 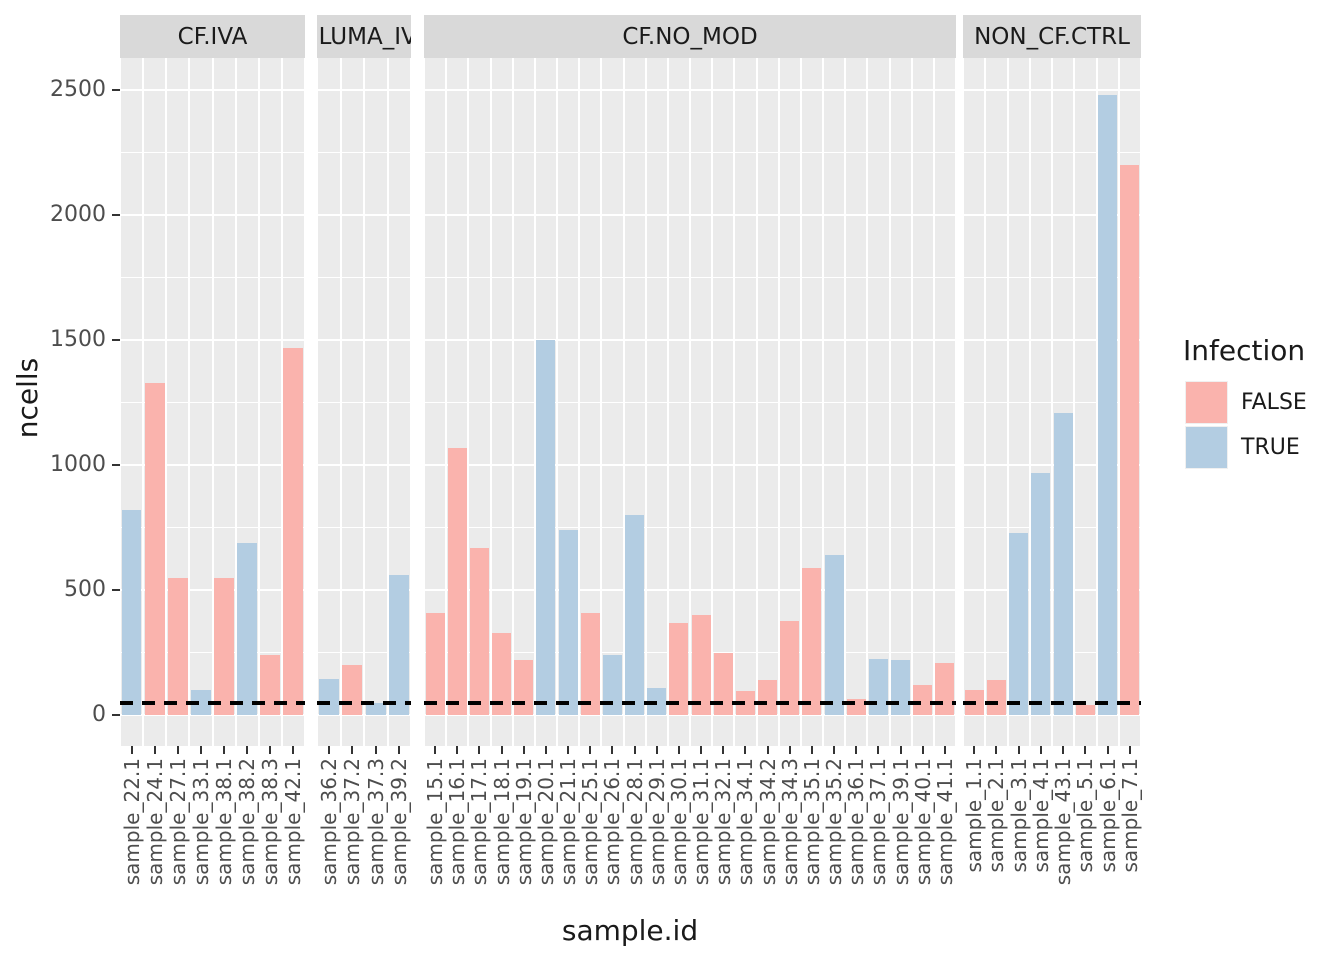 What do you see at coordinates (177, 822) in the screenshot?
I see `x-axis-tick-label: sample_27.1` at bounding box center [177, 822].